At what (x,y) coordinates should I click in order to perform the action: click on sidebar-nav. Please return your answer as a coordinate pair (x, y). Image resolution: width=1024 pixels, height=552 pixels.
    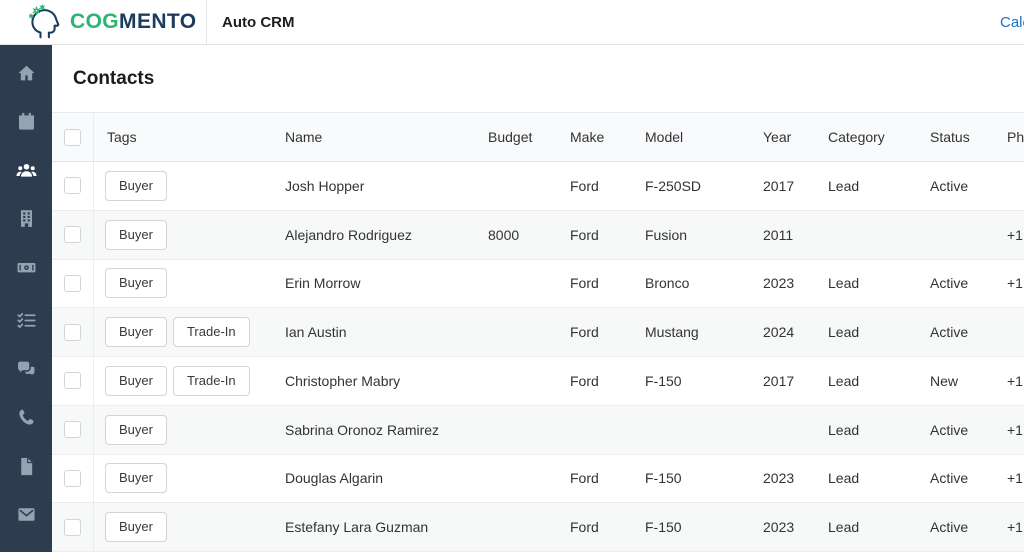
    Looking at the image, I should click on (26, 298).